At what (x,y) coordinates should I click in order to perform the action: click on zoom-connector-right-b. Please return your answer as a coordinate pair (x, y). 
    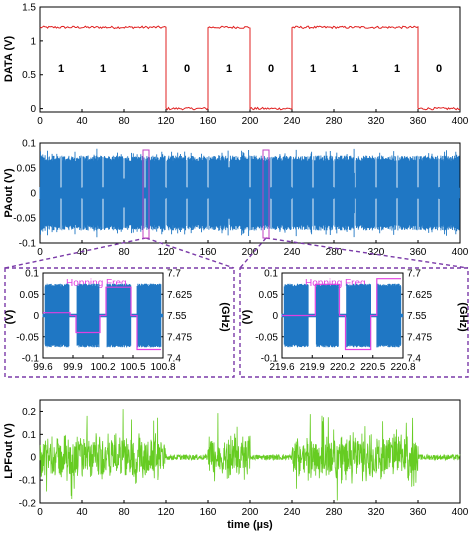
    Looking at the image, I should click on (367, 253).